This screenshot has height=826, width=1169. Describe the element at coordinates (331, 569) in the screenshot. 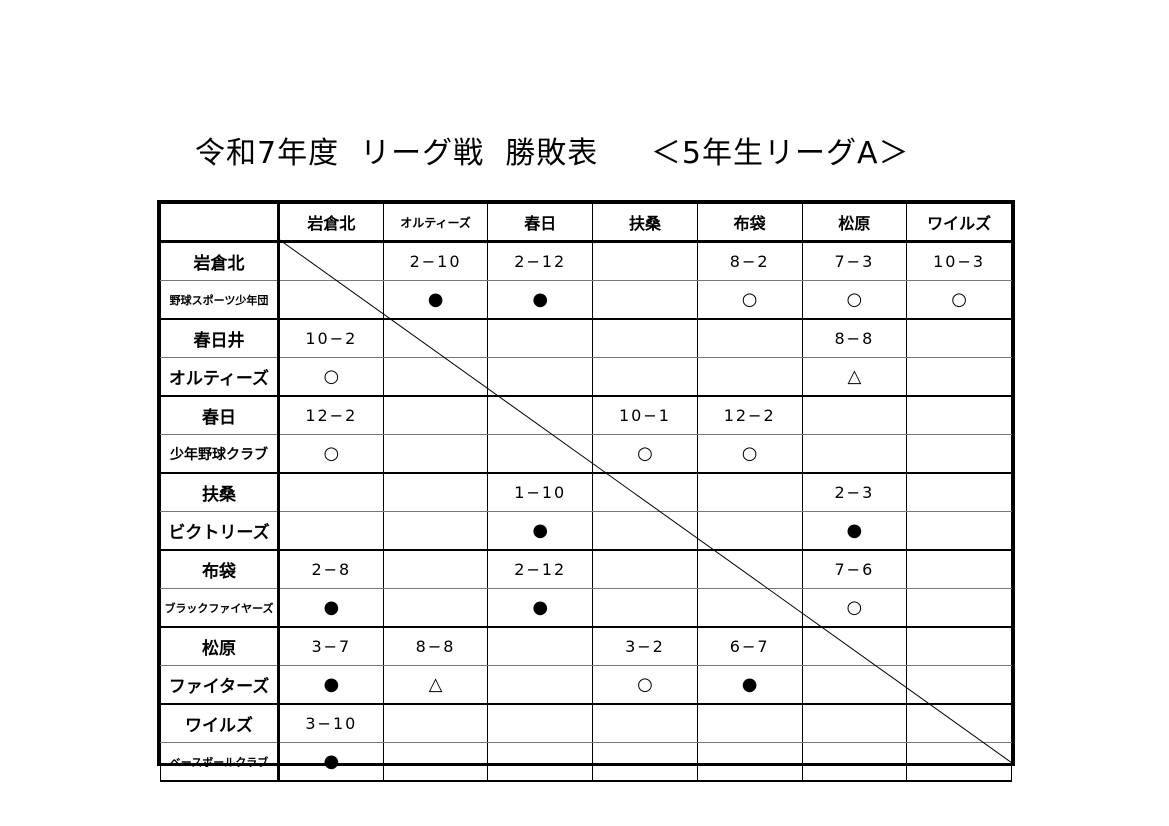

I see `score-cell: 2−8` at that location.